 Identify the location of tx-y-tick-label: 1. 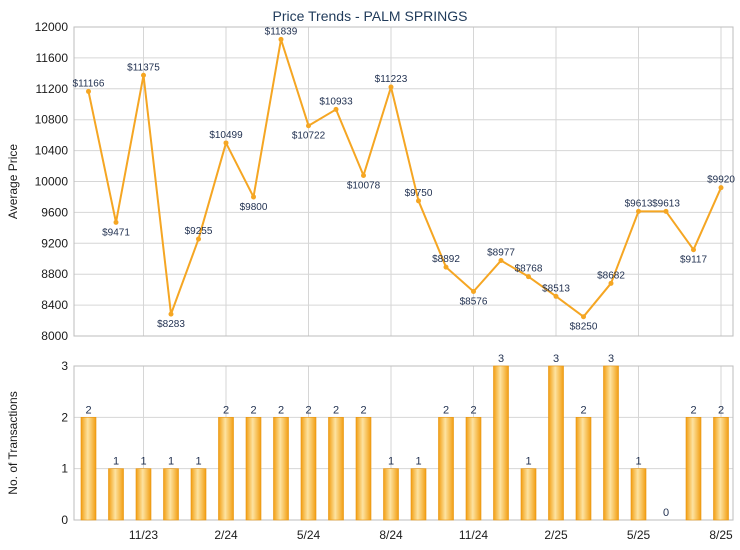
(64, 469).